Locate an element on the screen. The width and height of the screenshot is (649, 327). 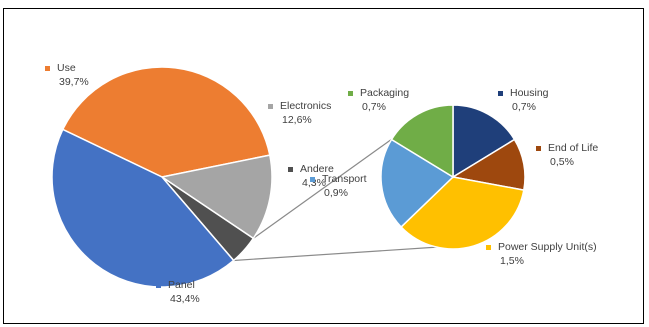
label-name-transport: Transport is located at coordinates (344, 179).